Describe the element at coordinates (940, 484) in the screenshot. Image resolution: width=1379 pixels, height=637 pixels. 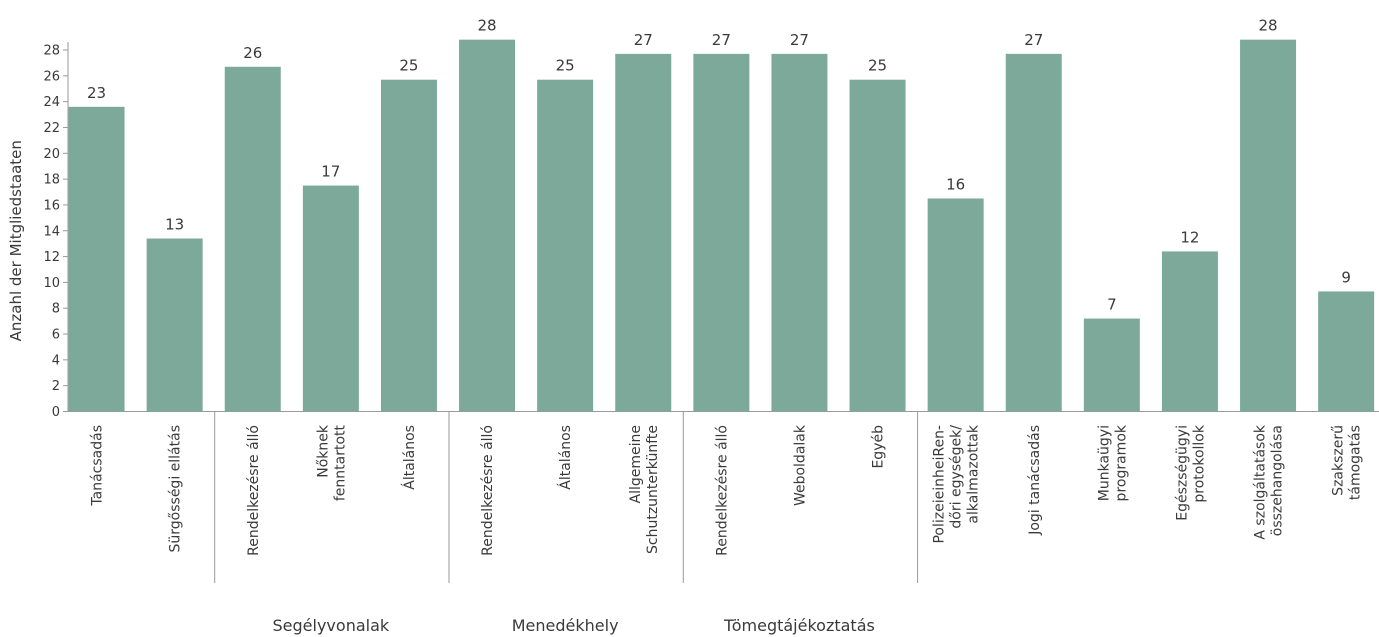
I see `category-label: PolizeieinheiRen-` at that location.